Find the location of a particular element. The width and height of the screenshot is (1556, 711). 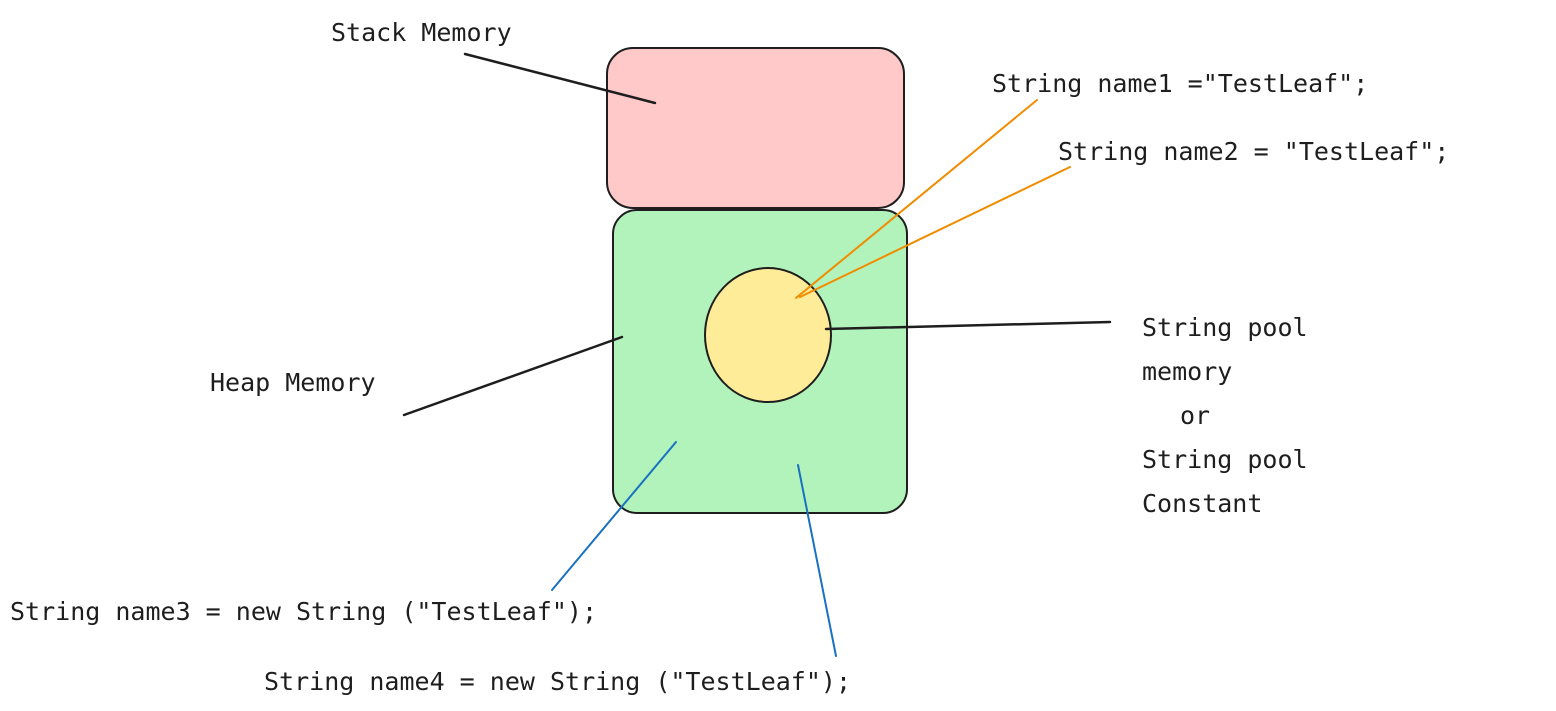

name1-connector is located at coordinates (916, 199).